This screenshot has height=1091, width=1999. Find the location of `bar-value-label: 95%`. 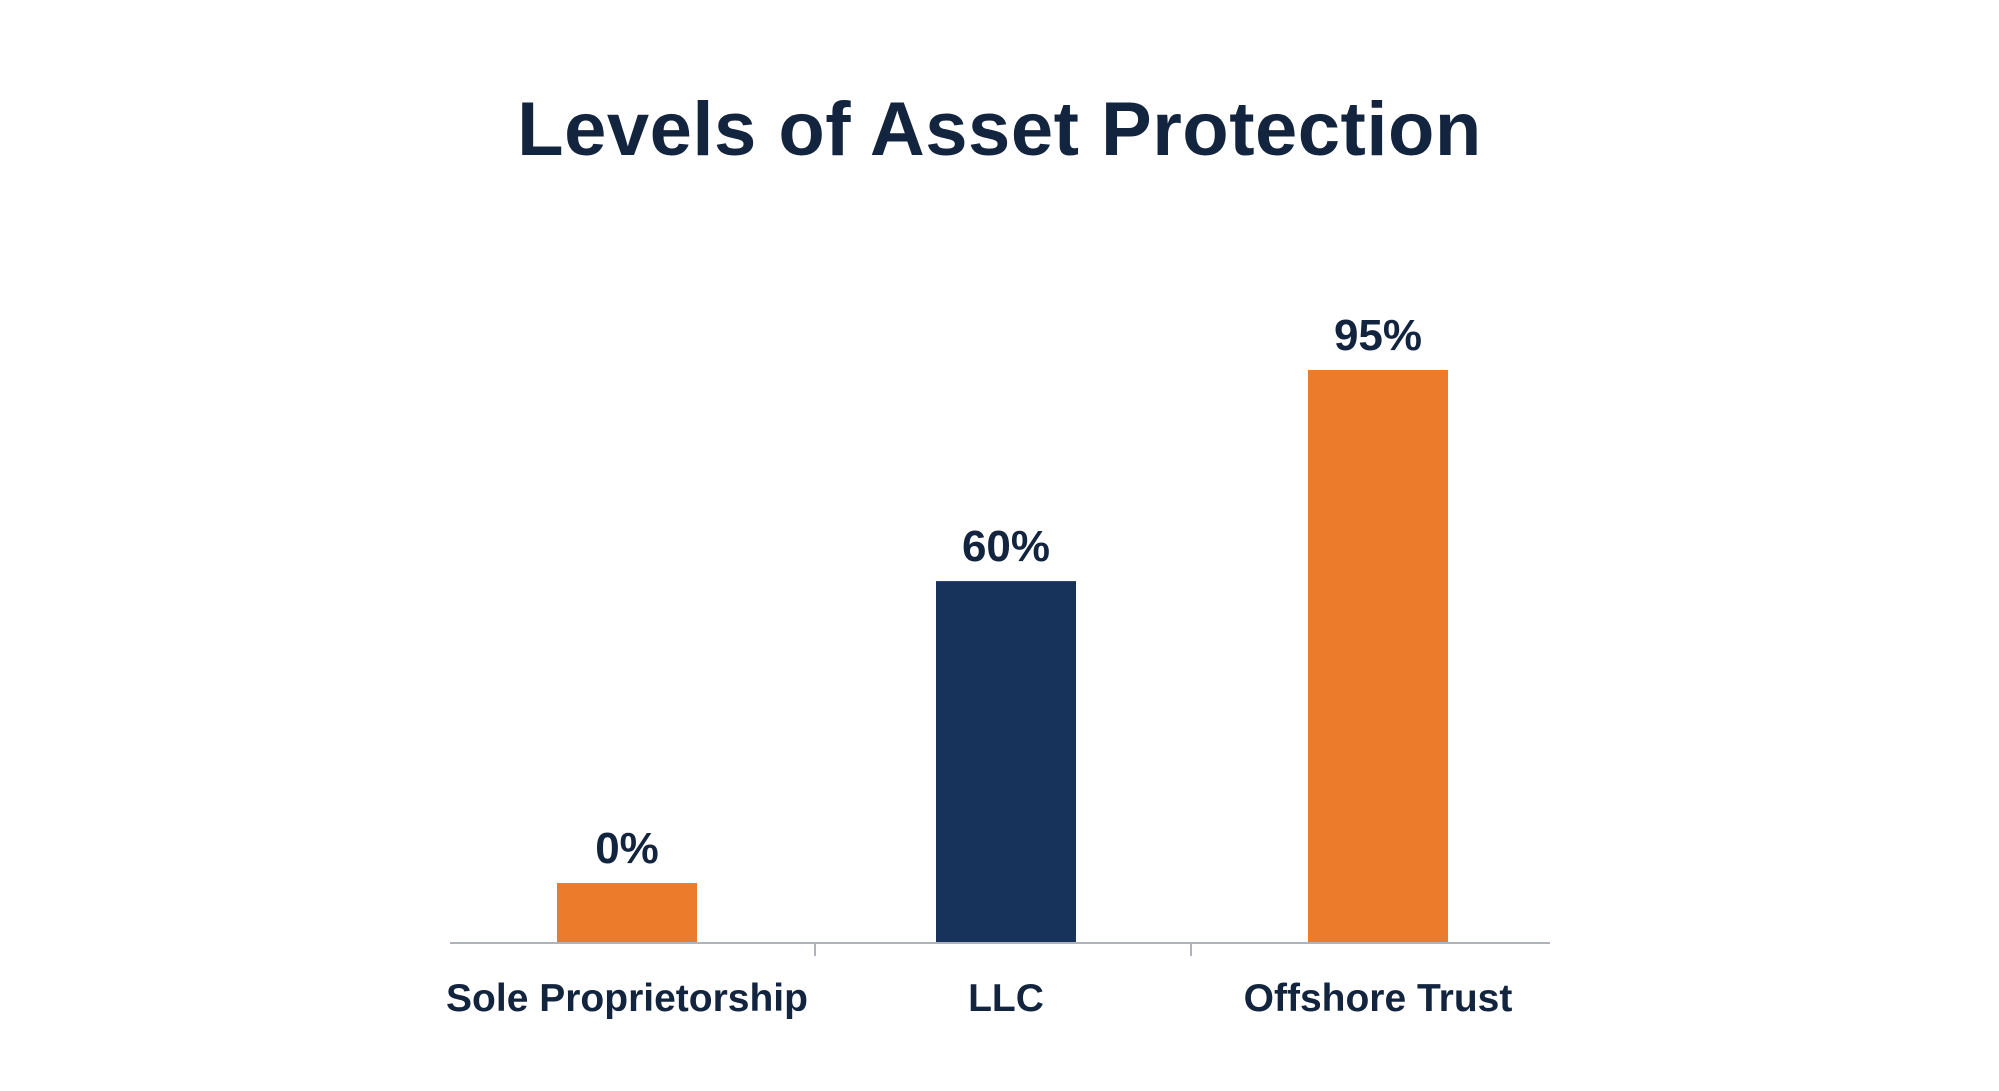

bar-value-label: 95% is located at coordinates (1378, 335).